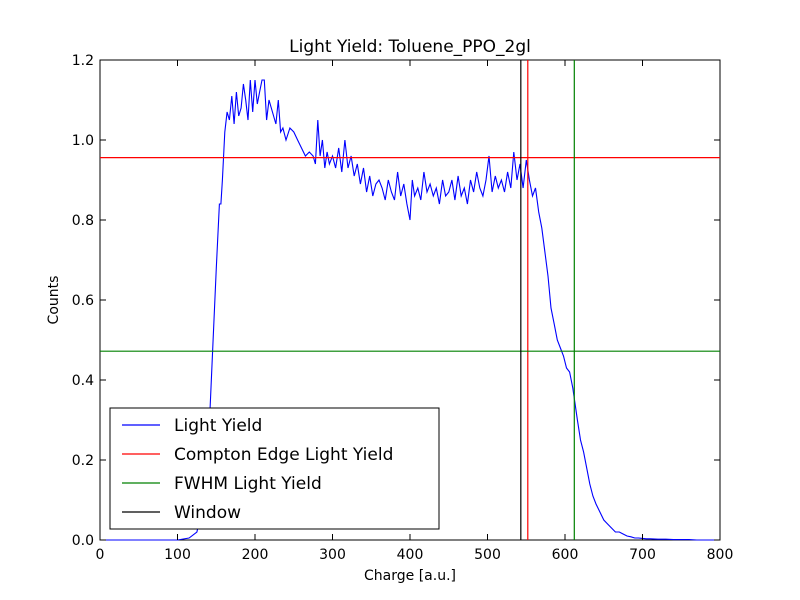 The image size is (800, 600). What do you see at coordinates (248, 484) in the screenshot?
I see `legend-entry-label: FWHM Light Yield` at bounding box center [248, 484].